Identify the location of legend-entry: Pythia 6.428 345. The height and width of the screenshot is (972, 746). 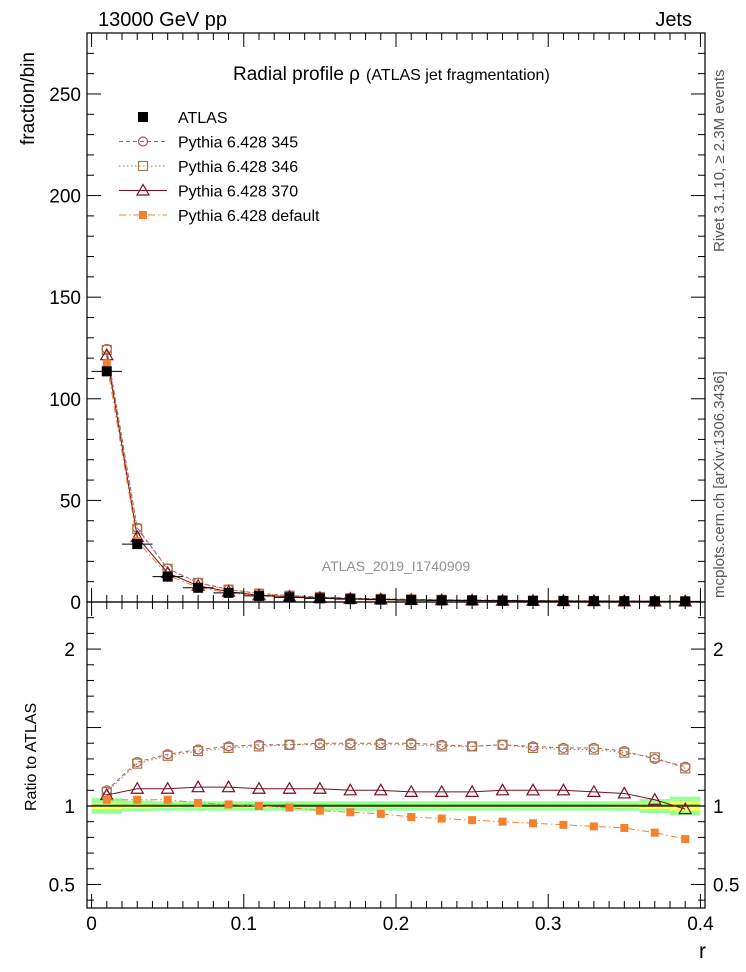
(208, 143).